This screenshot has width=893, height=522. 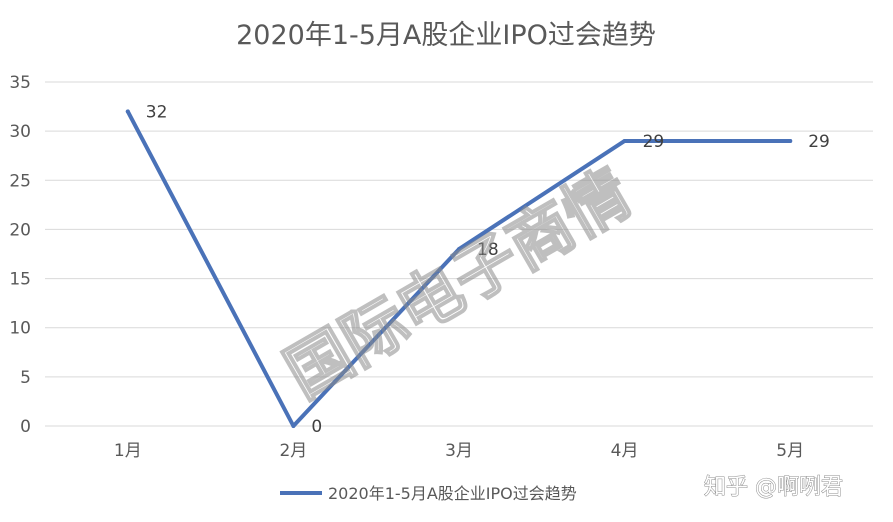 I want to click on data-label: 18, so click(x=488, y=250).